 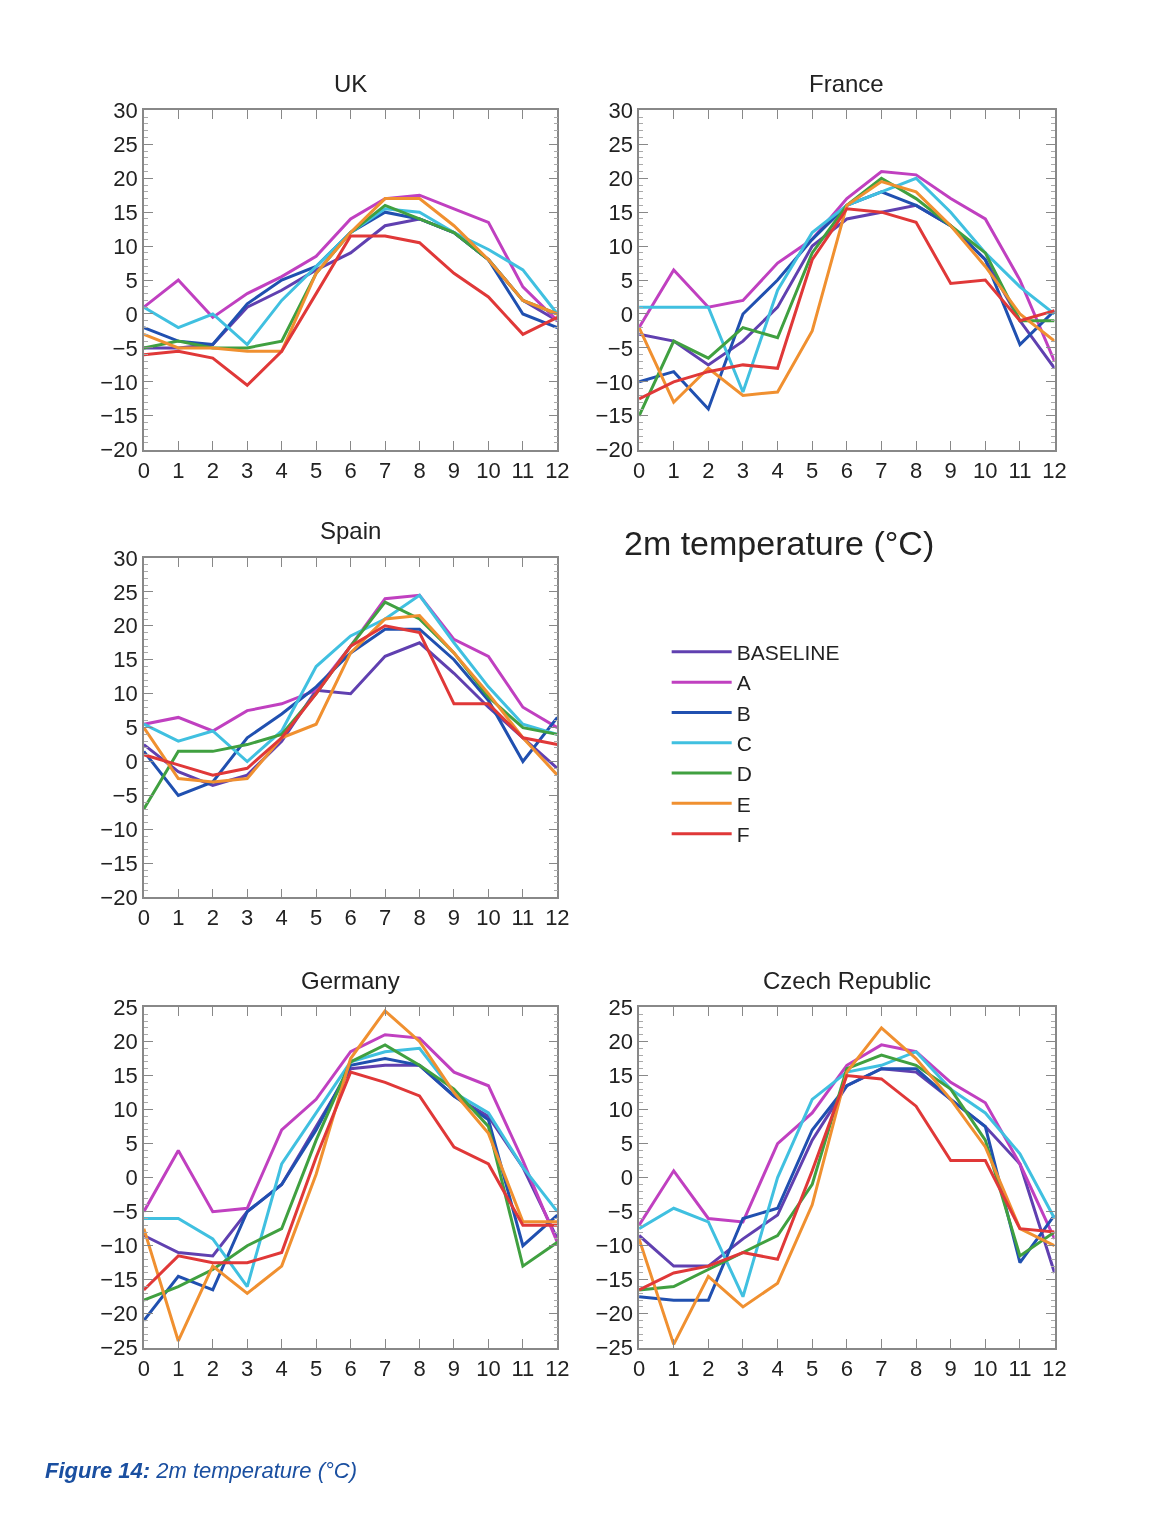 What do you see at coordinates (350, 980) in the screenshot?
I see `chart-title: Germany` at bounding box center [350, 980].